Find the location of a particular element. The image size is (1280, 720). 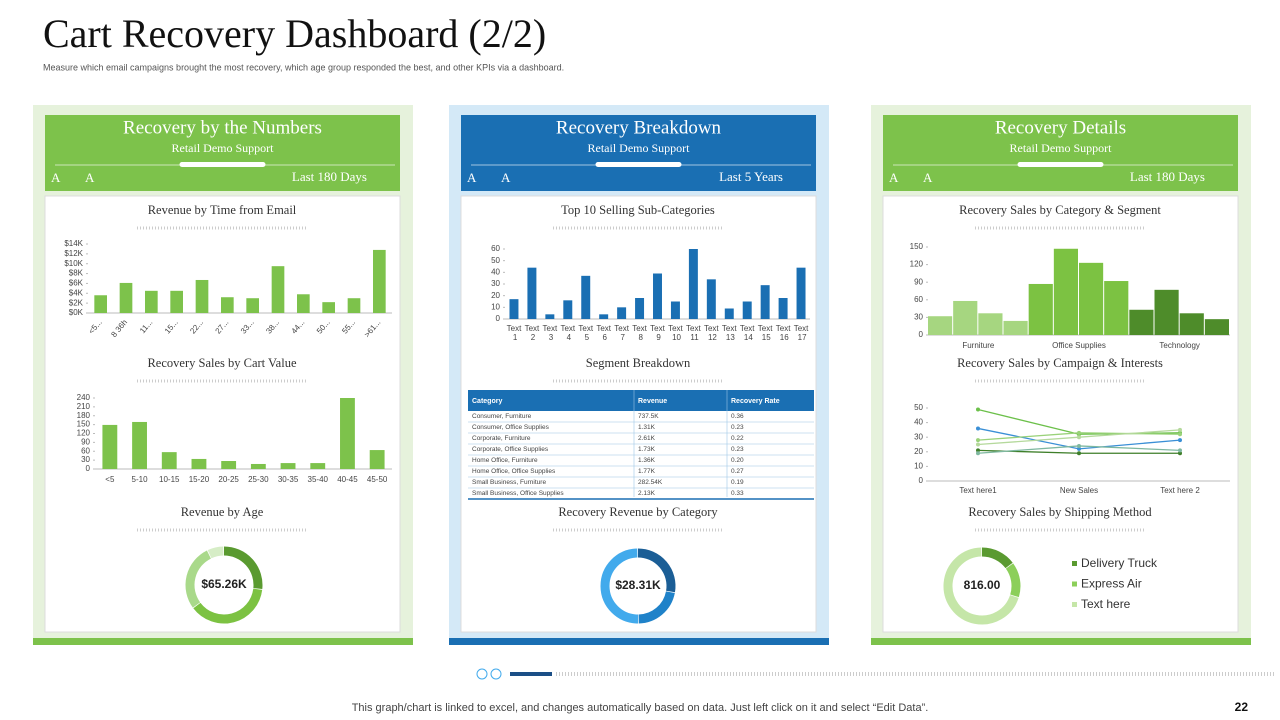

x-tick-label: Text 8 is located at coordinates (639, 333).